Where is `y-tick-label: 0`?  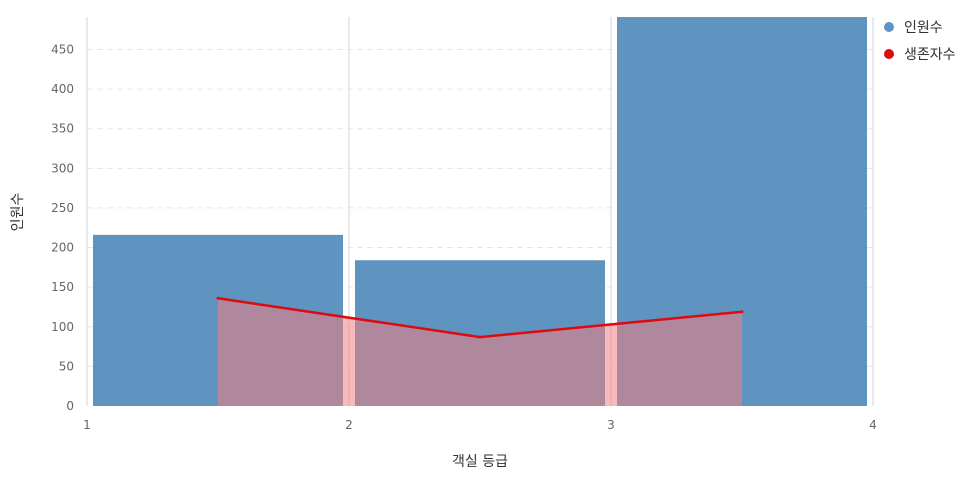
y-tick-label: 0 is located at coordinates (70, 406).